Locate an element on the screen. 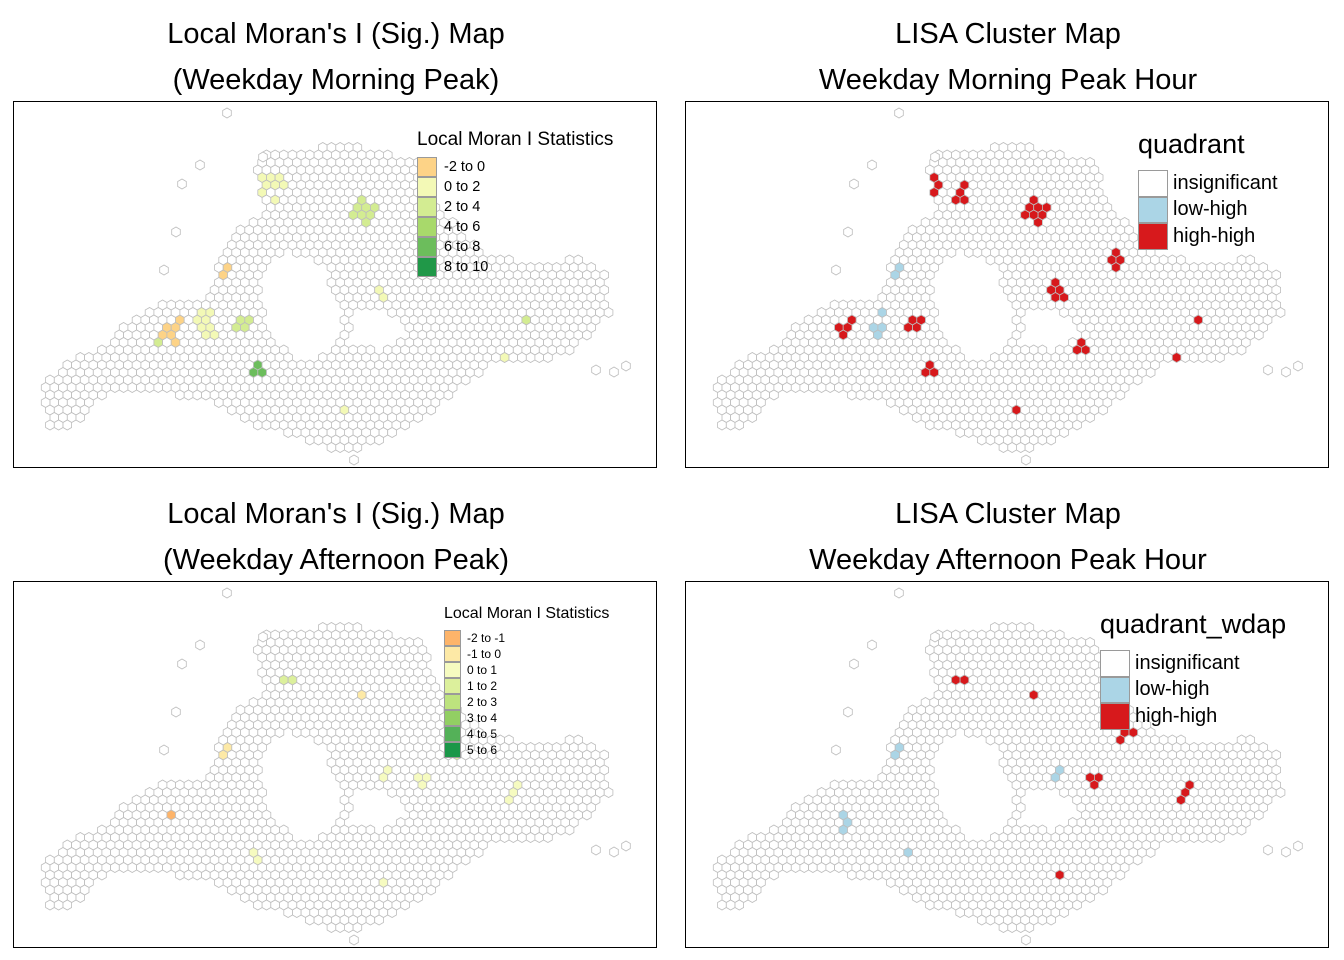  legend-item: -2 to 0 is located at coordinates (515, 167).